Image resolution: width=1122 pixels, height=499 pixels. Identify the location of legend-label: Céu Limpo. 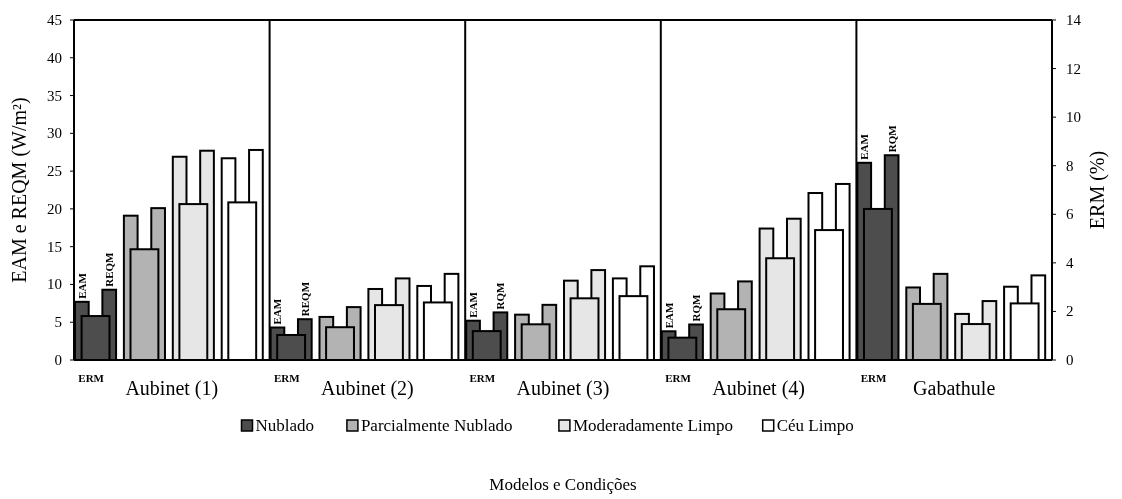
(815, 425).